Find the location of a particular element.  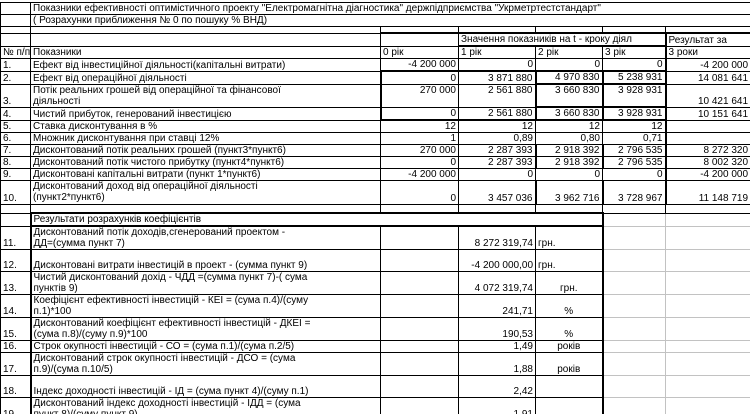

row-number-cell: 15. is located at coordinates (15, 329).